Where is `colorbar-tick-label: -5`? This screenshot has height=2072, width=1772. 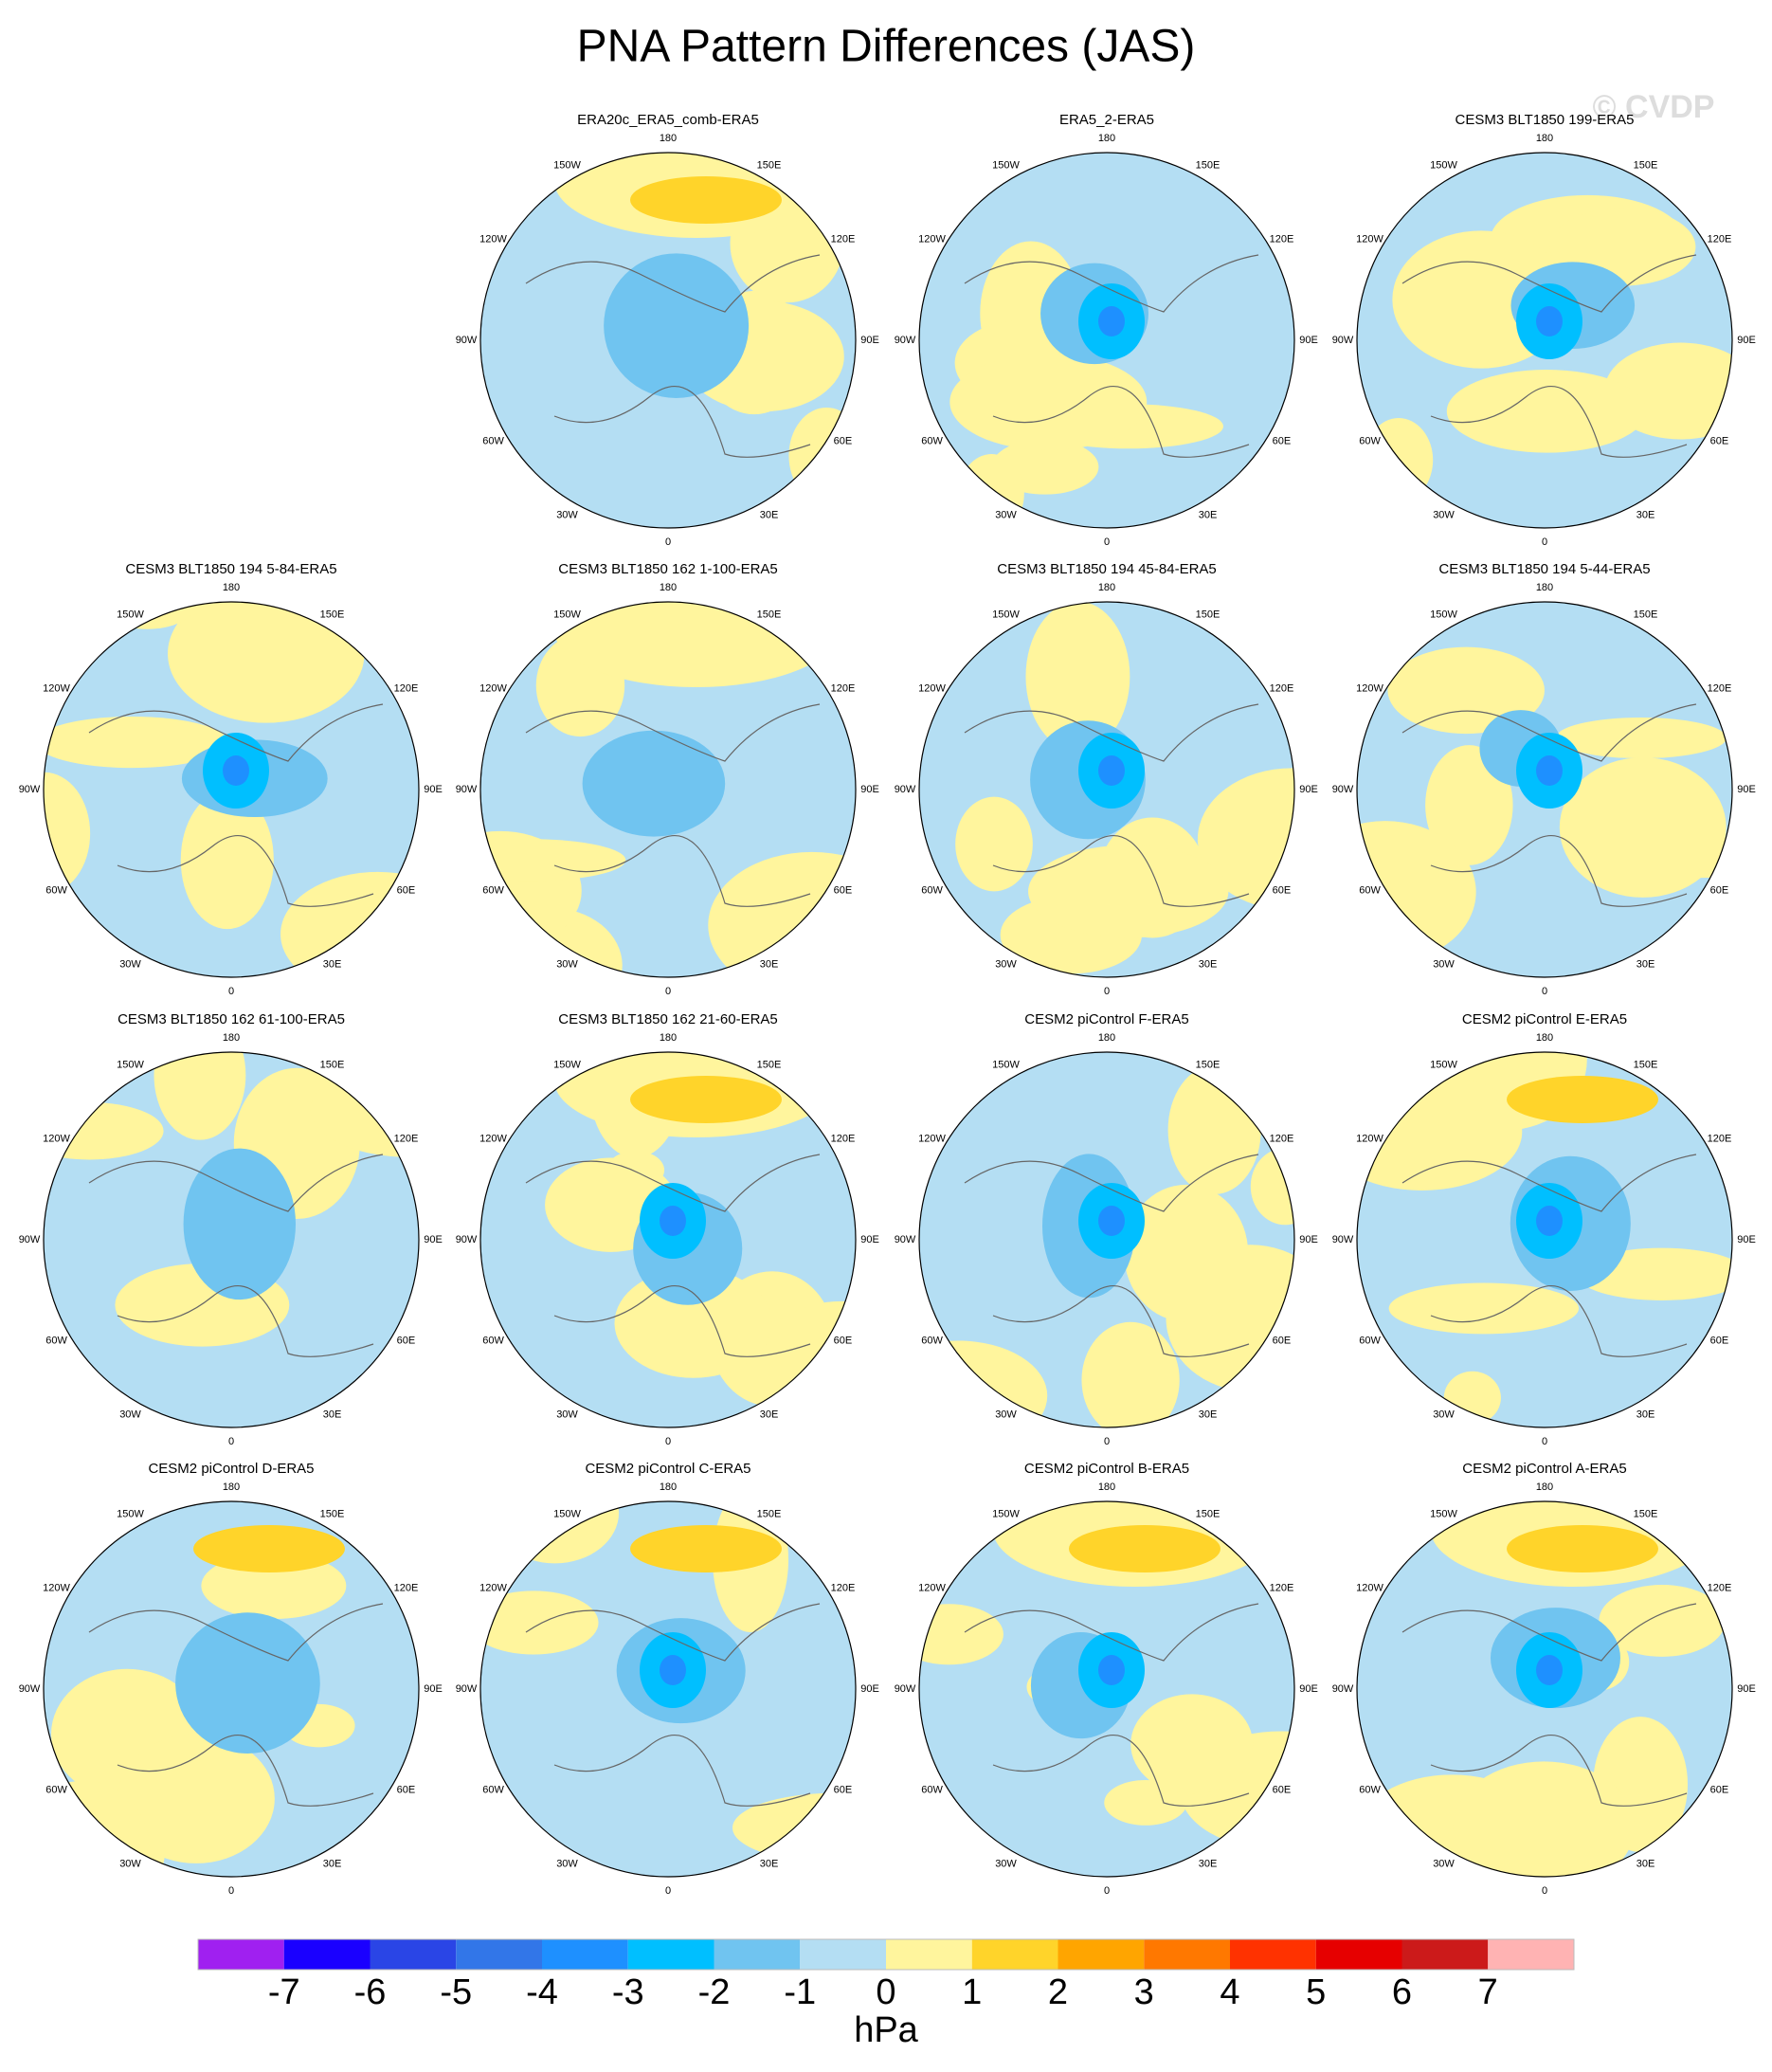
colorbar-tick-label: -5 is located at coordinates (456, 1992).